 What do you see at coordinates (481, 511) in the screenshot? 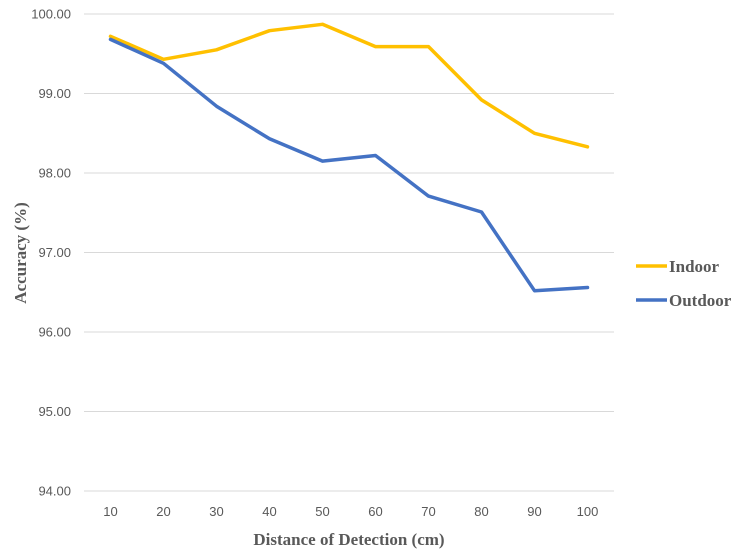
I see `x-tick-label: 80` at bounding box center [481, 511].